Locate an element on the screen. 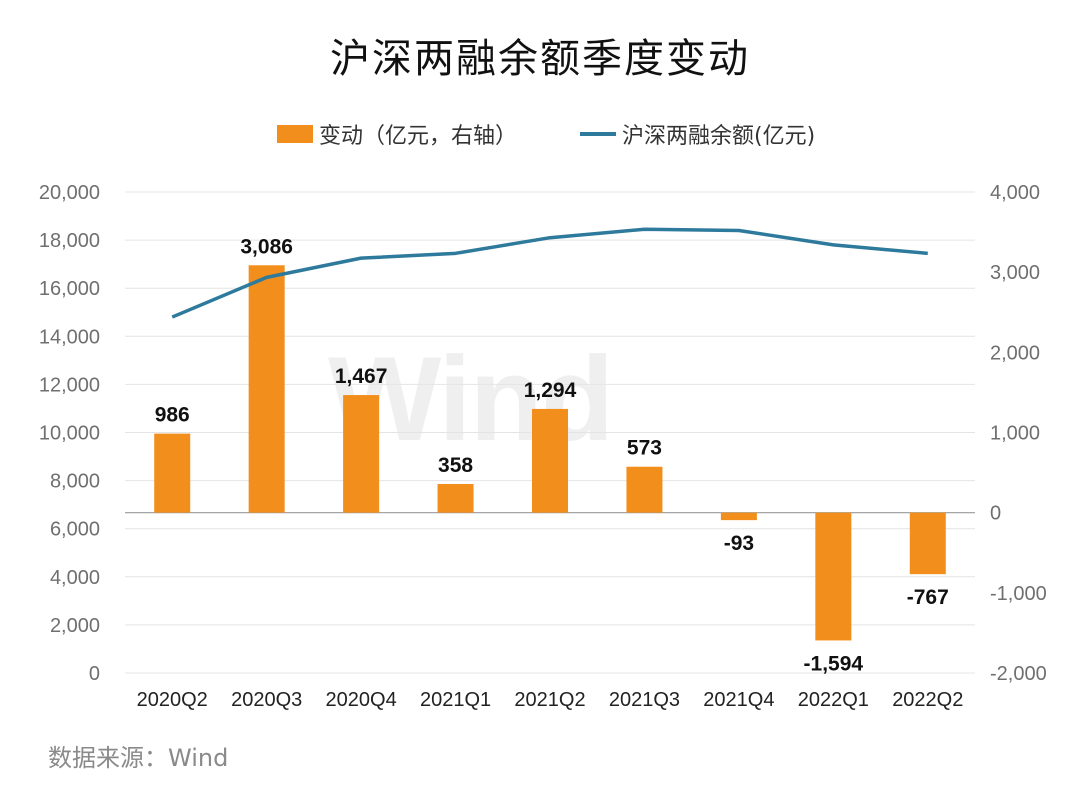 Image resolution: width=1080 pixels, height=806 pixels. x-axis-tick-label: 2020Q3 is located at coordinates (266, 700).